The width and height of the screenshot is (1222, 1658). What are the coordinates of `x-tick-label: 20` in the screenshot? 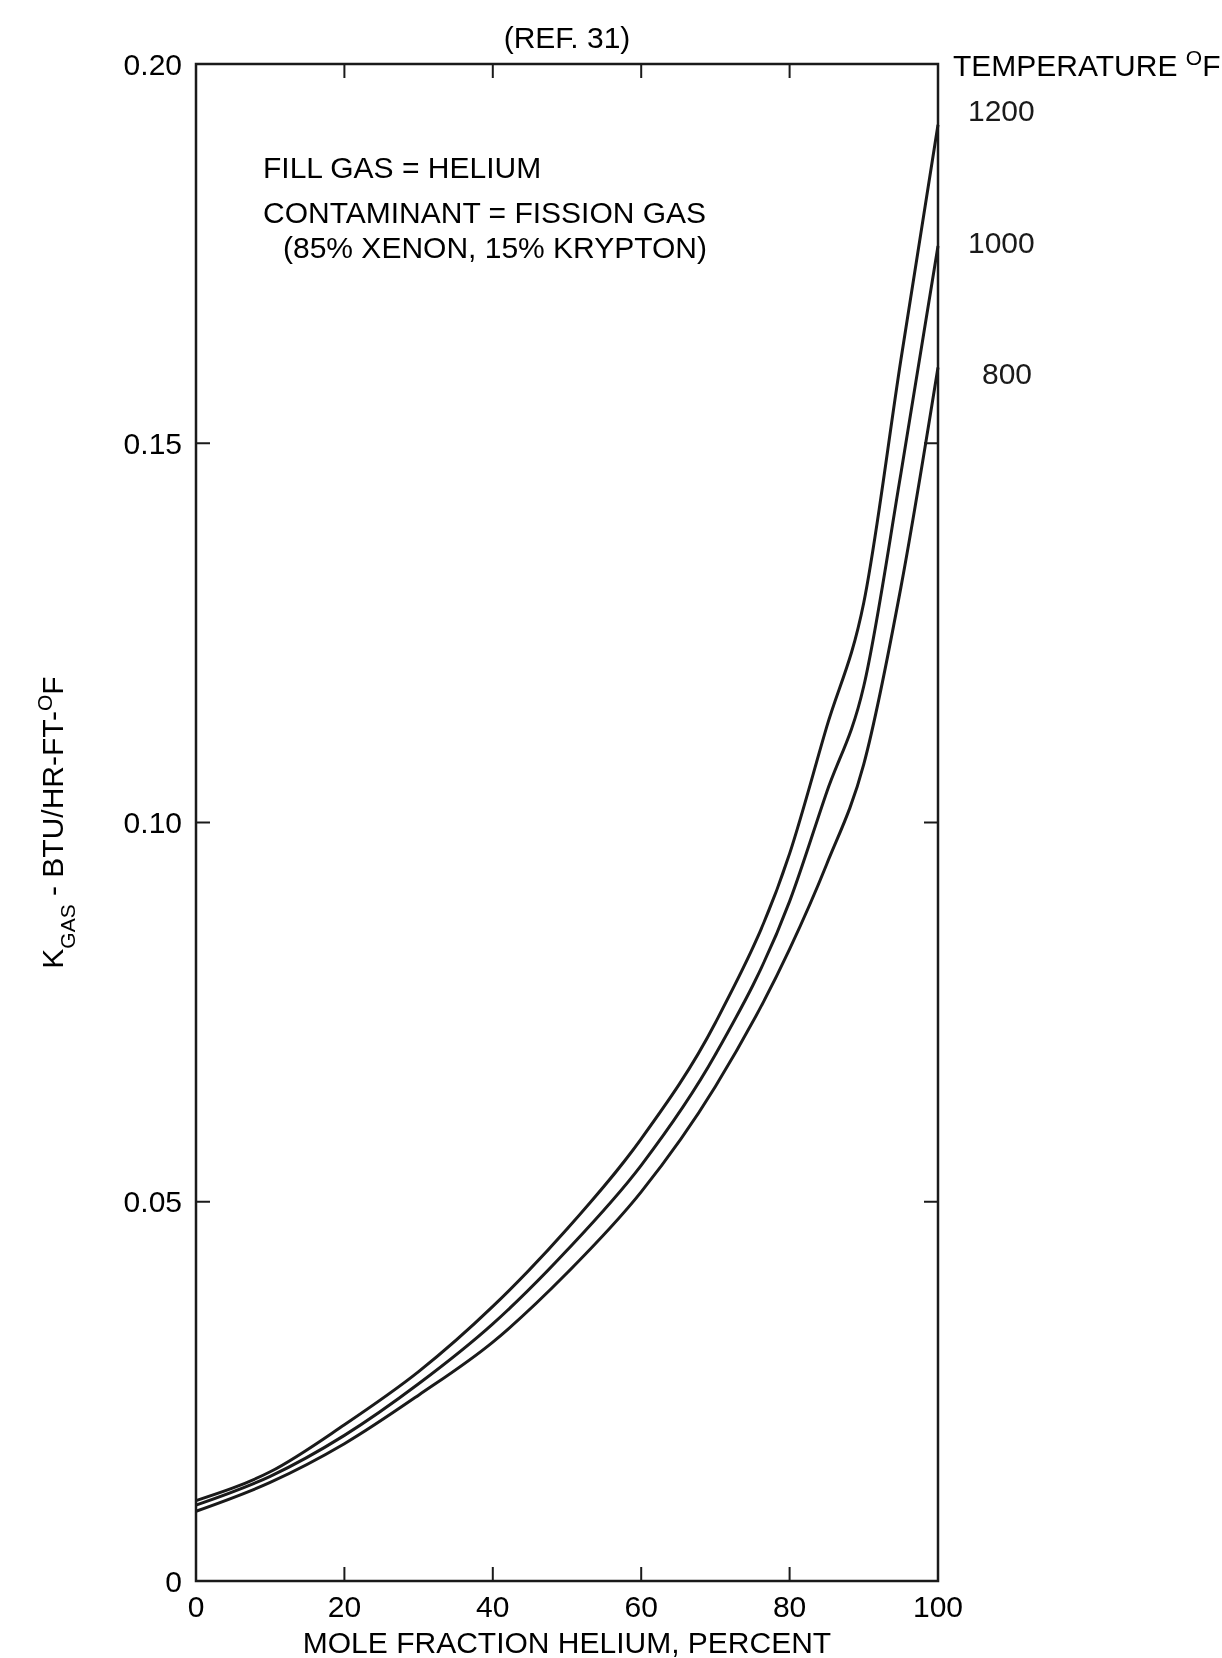 It's located at (344, 1606).